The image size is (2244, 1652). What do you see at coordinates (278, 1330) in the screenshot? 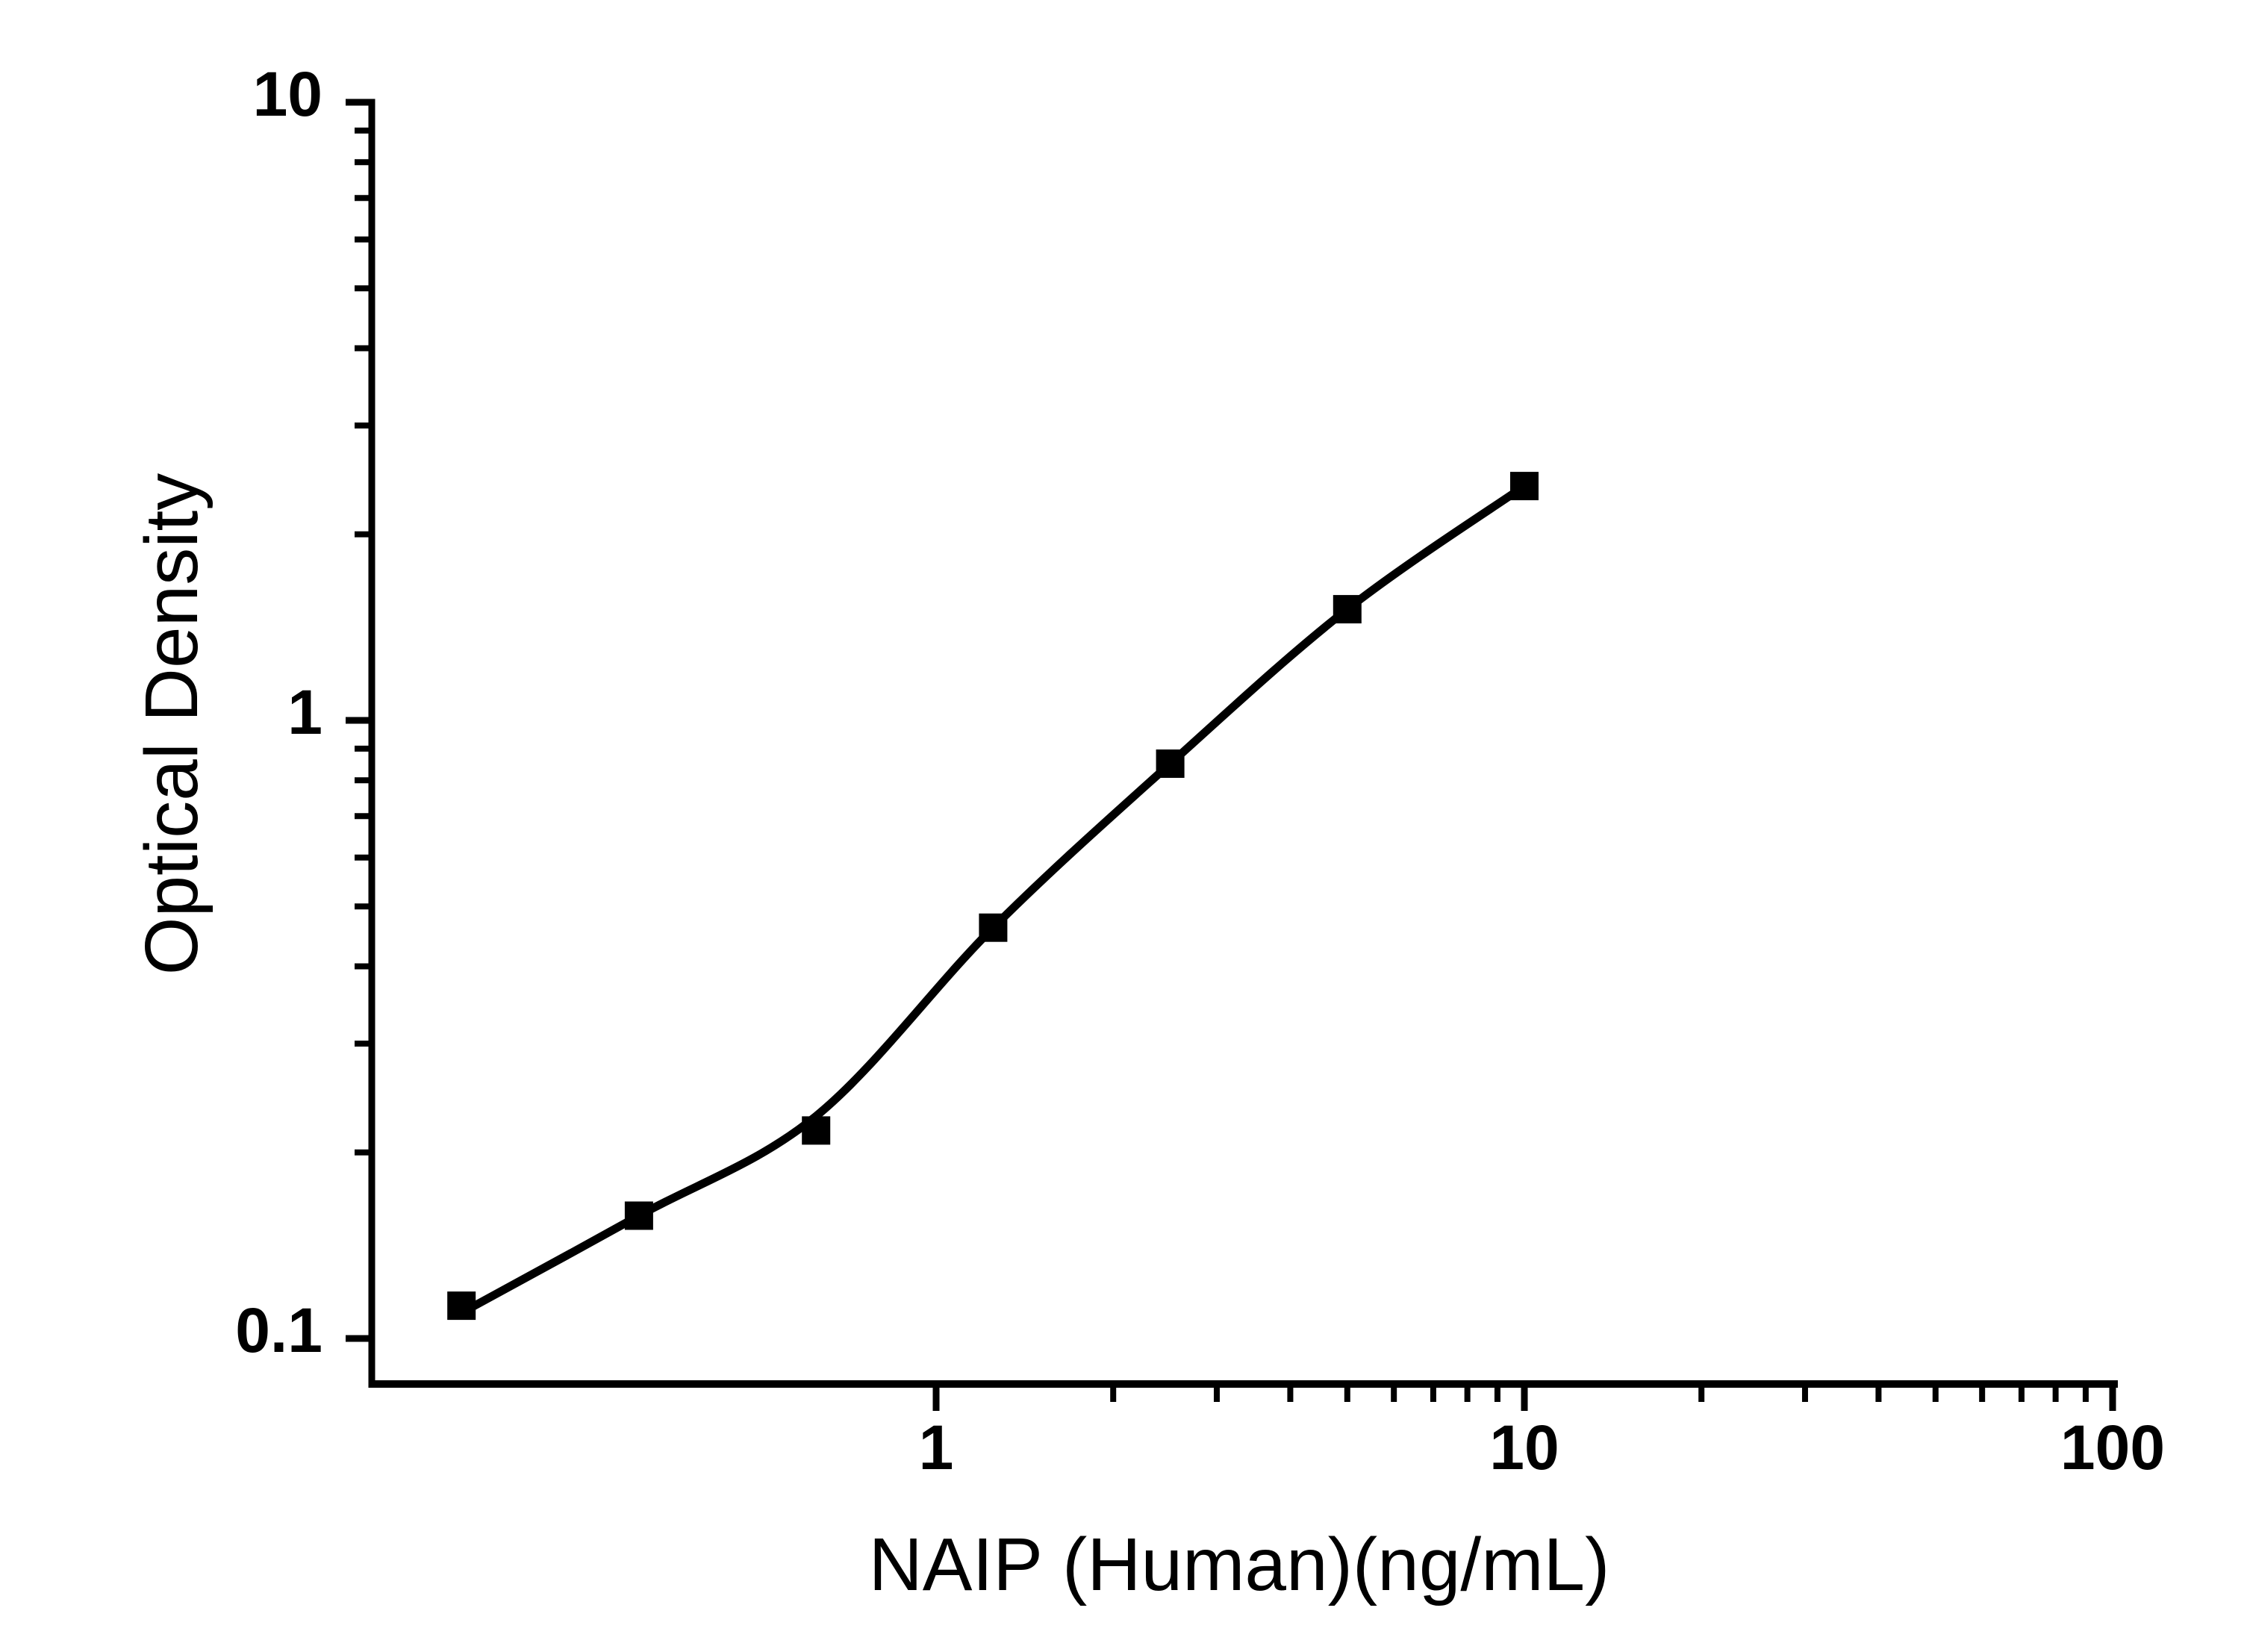
I see `y-tick-label: 0.1` at bounding box center [278, 1330].